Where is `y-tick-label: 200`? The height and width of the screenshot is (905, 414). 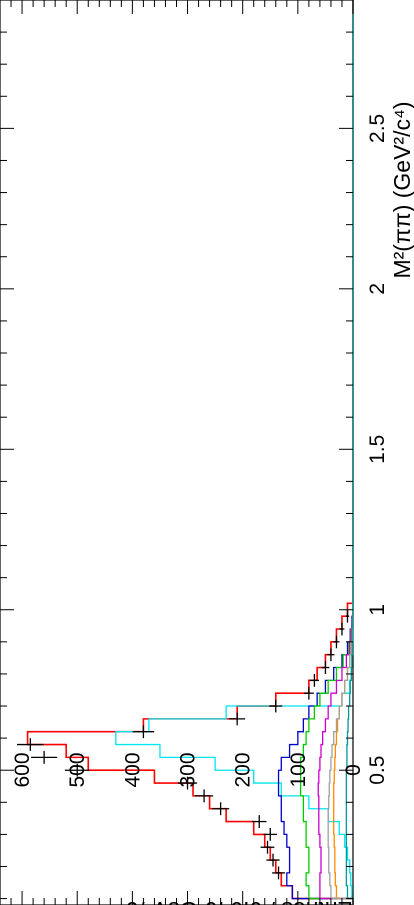
y-tick-label: 200 is located at coordinates (243, 769).